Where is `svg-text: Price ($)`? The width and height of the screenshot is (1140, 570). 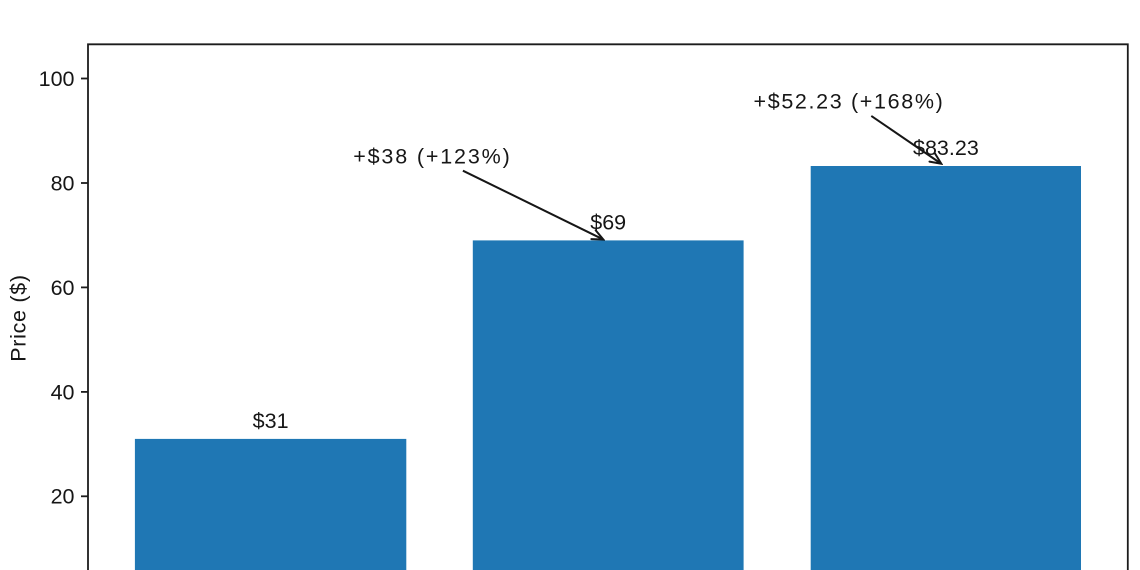
svg-text: Price ($) is located at coordinates (19, 318).